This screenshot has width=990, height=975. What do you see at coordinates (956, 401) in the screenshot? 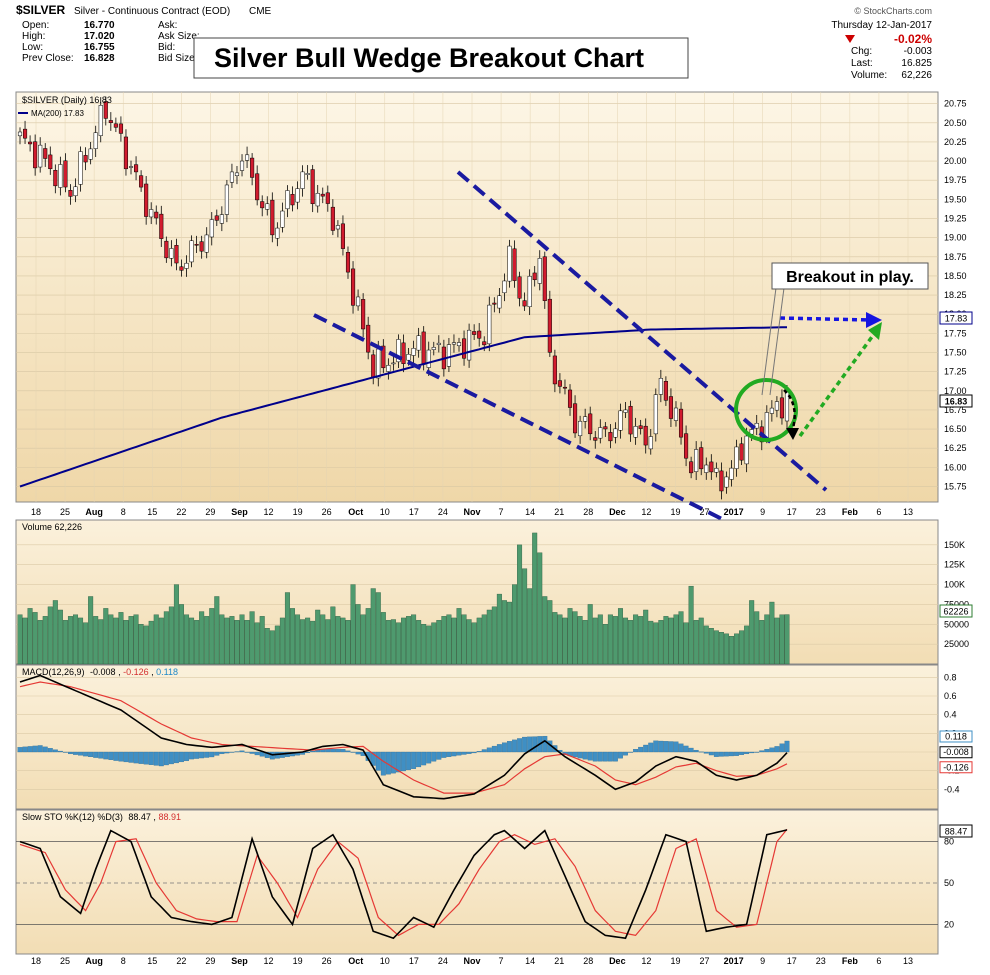
I see `price-badge` at bounding box center [956, 401].